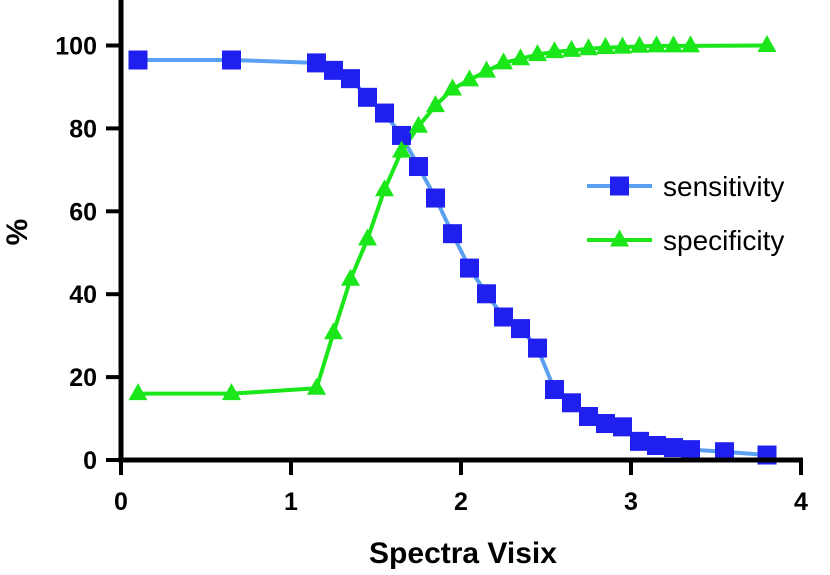 The image size is (830, 575). What do you see at coordinates (291, 502) in the screenshot?
I see `x-tick-label: 1` at bounding box center [291, 502].